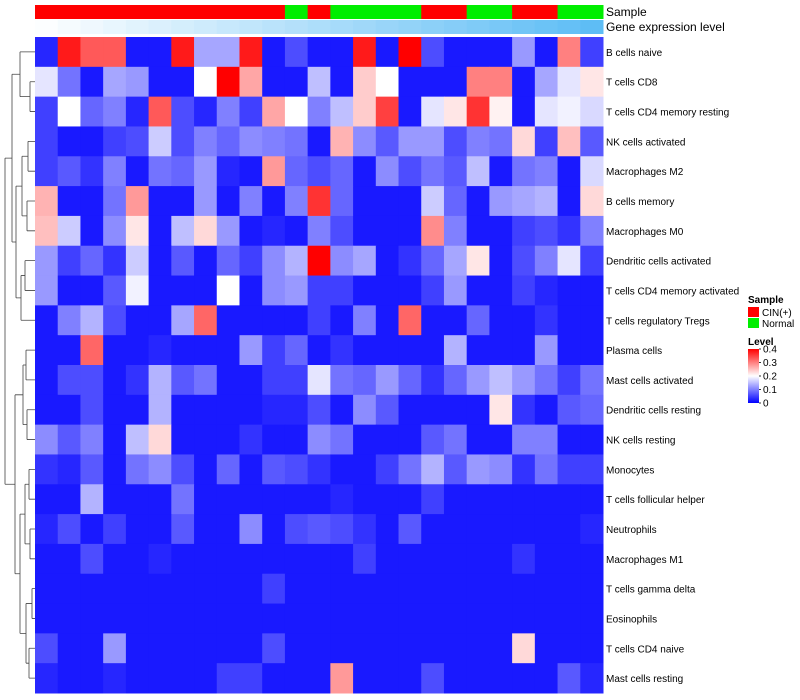 Image resolution: width=800 pixels, height=700 pixels. Describe the element at coordinates (753, 376) in the screenshot. I see `level-color-bar` at that location.